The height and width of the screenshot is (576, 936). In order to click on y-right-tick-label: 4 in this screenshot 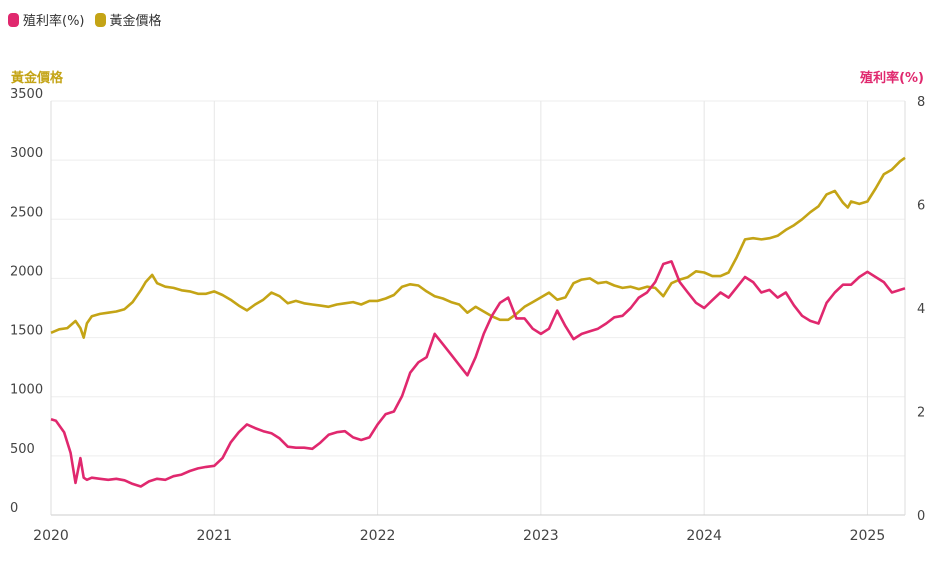, I will do `click(921, 309)`.